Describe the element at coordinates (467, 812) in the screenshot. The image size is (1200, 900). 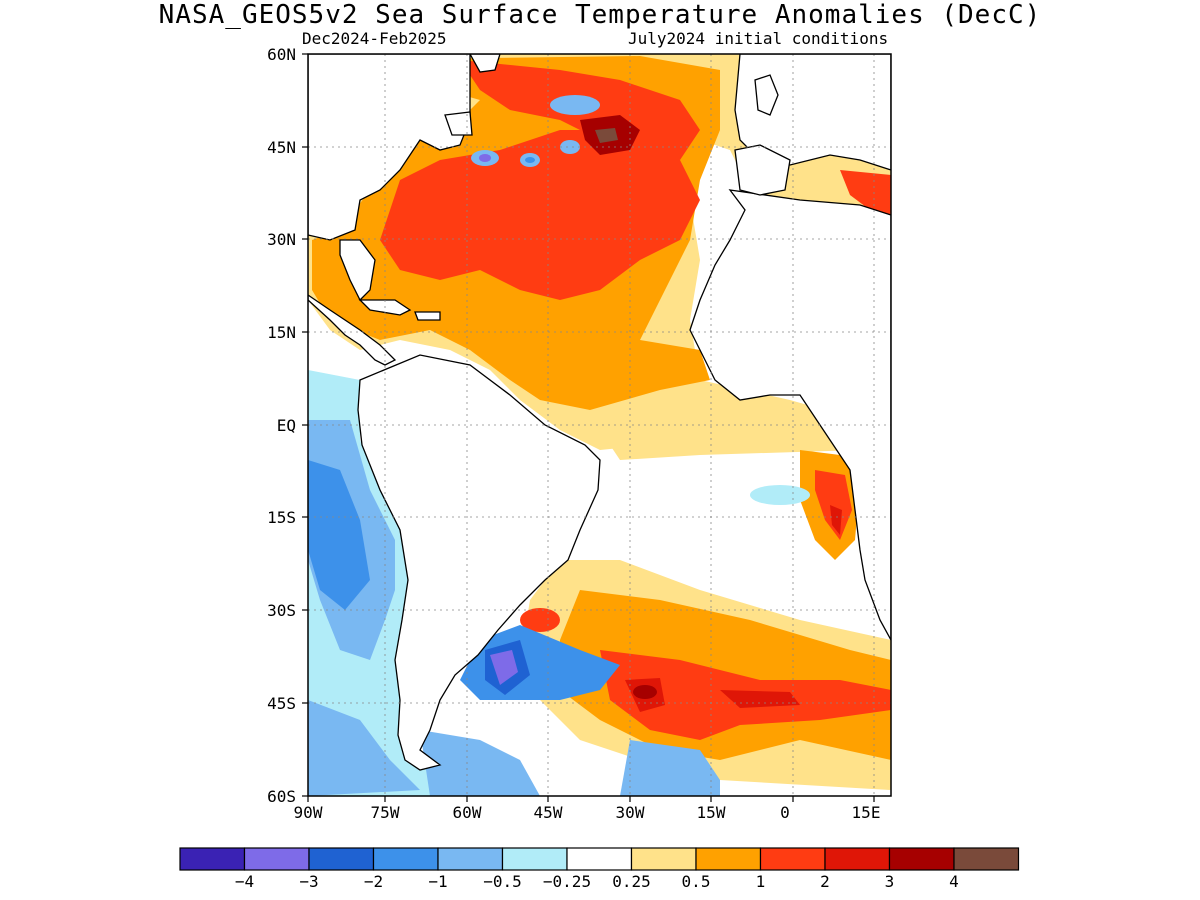
I see `lon-label-60w: 60W` at that location.